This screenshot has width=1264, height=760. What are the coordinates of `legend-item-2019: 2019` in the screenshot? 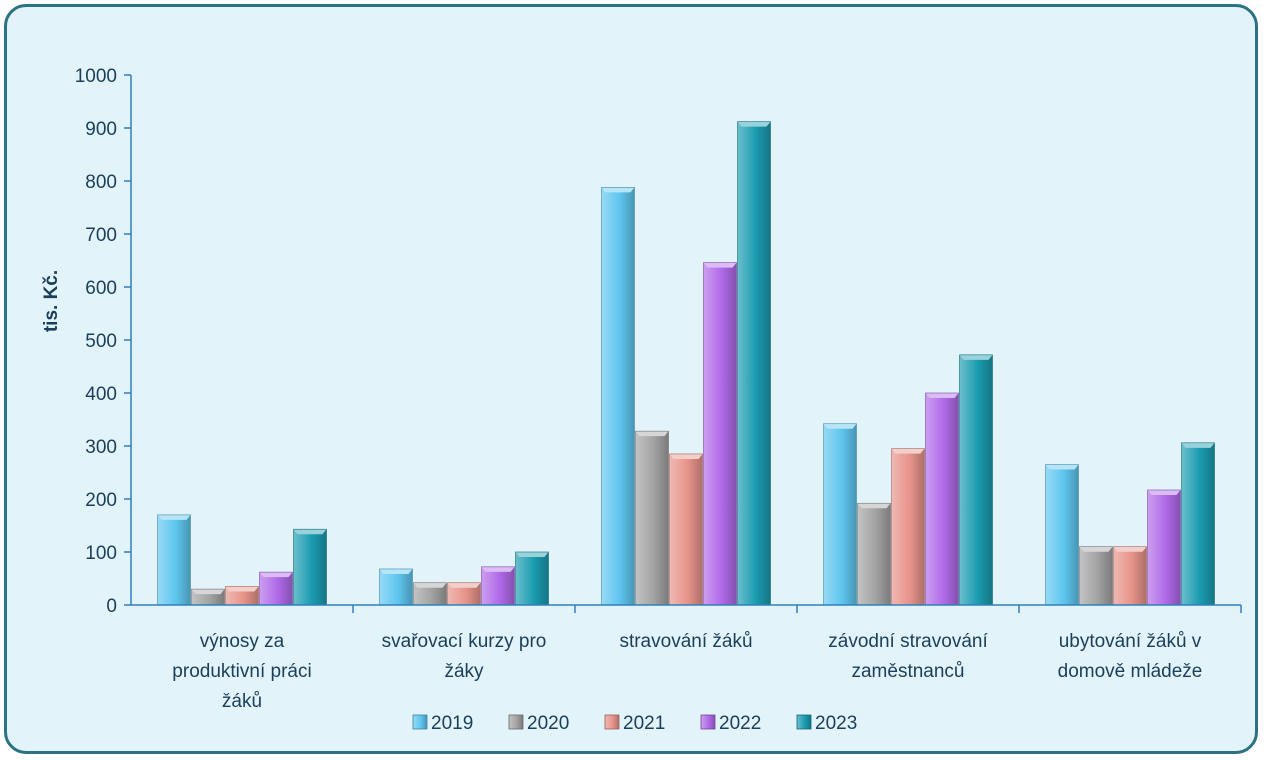 It's located at (442, 723).